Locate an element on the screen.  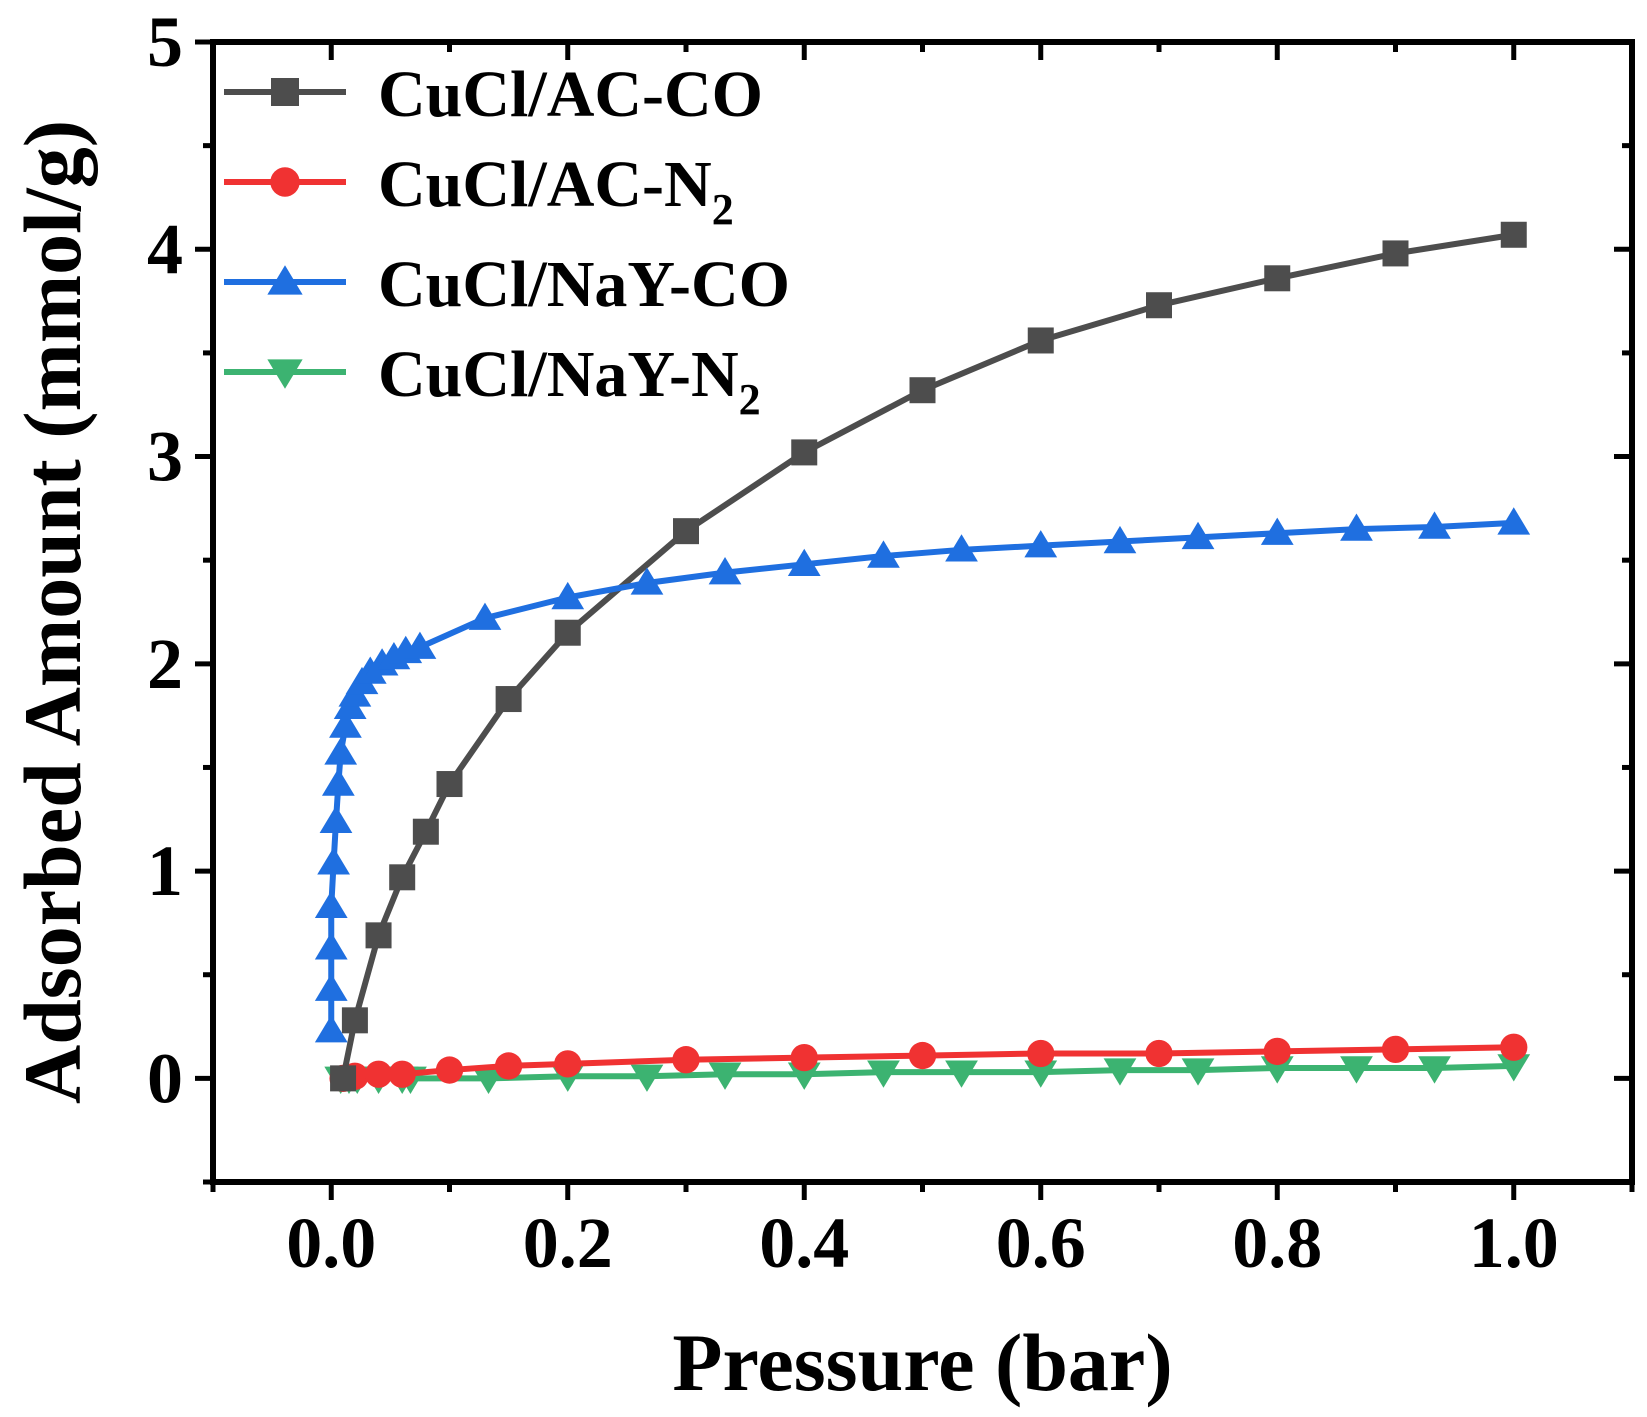
y-tick-label: 1 is located at coordinates (165, 871).